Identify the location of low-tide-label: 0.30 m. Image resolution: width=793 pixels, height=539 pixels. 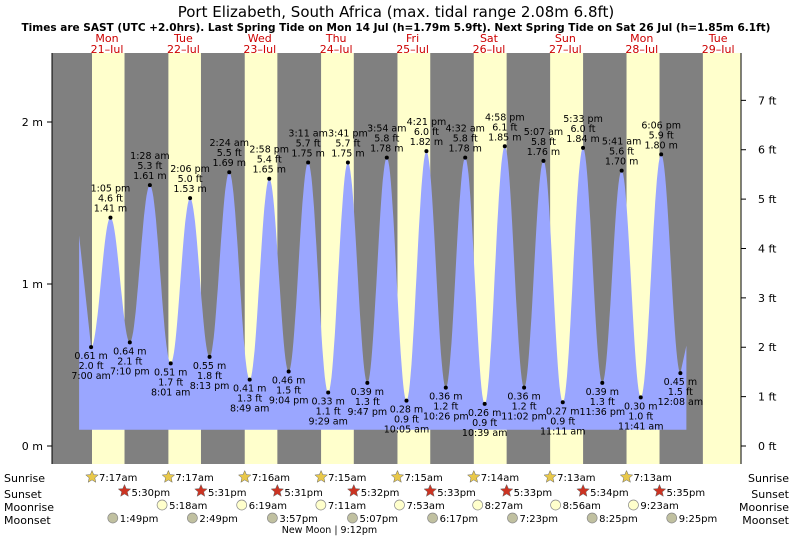
(640, 406).